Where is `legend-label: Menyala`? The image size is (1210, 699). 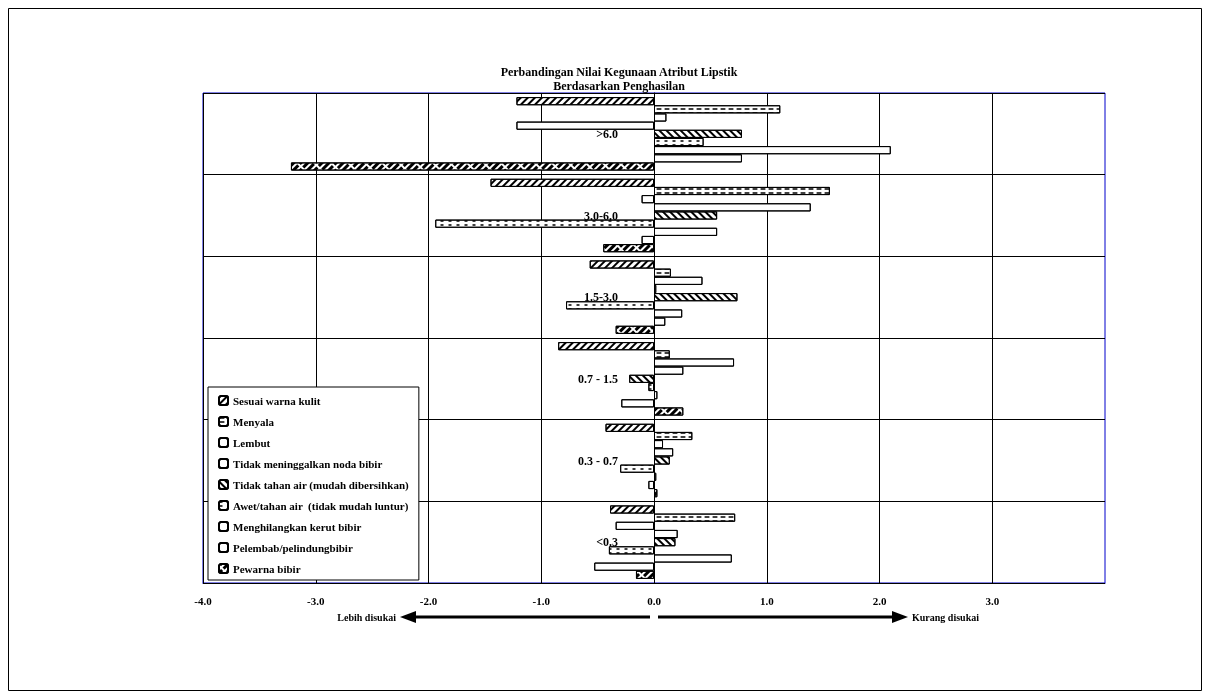 legend-label: Menyala is located at coordinates (254, 421).